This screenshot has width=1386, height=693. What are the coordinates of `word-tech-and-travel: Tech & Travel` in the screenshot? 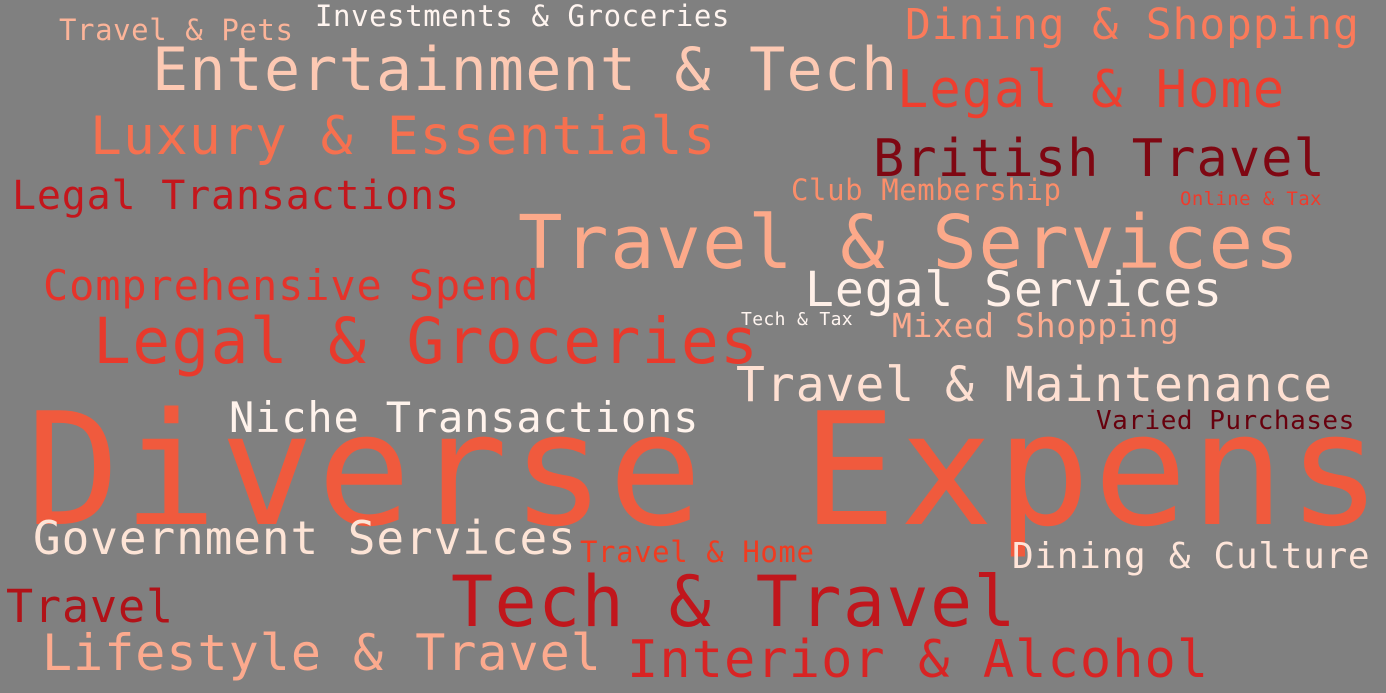 It's located at (734, 602).